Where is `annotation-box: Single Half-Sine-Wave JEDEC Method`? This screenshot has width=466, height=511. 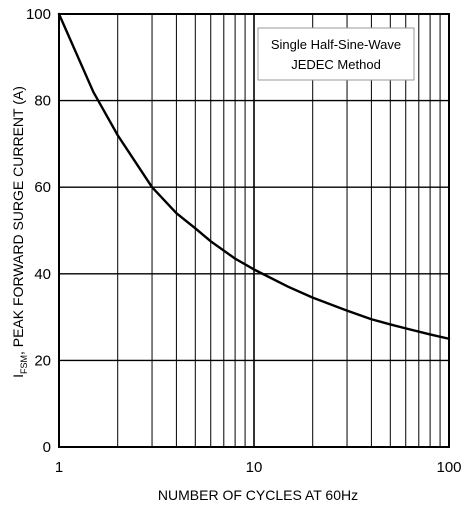
annotation-box: Single Half-Sine-Wave JEDEC Method is located at coordinates (336, 54).